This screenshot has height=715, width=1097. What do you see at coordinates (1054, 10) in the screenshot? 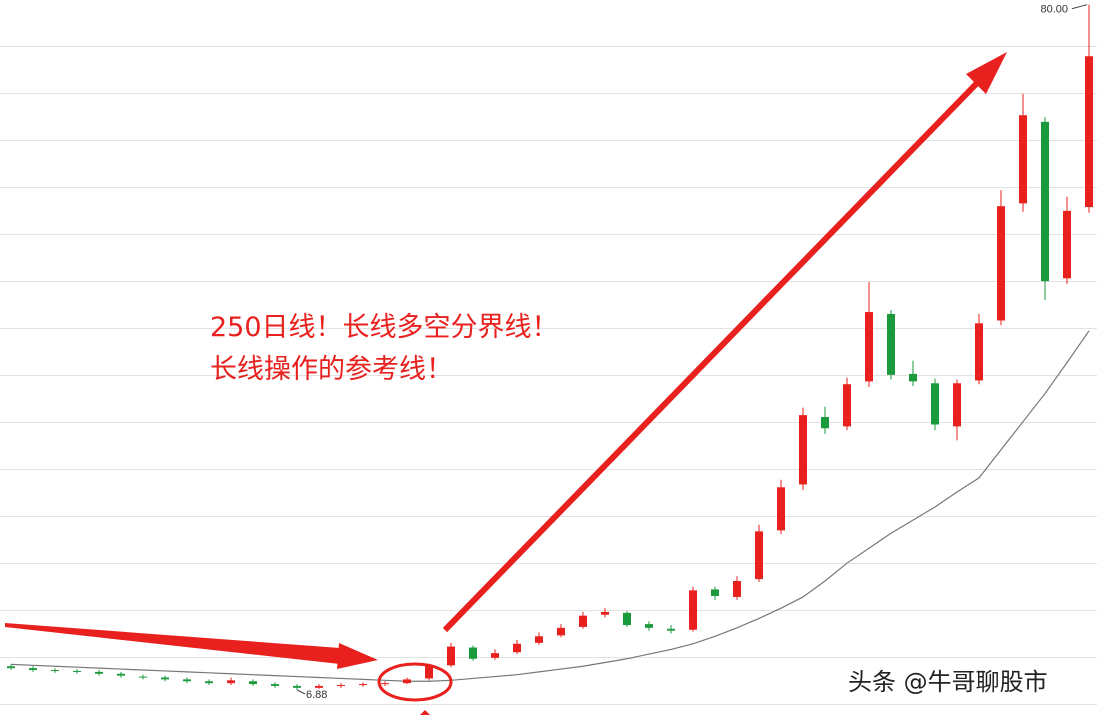
I see `max-label: 80.00` at bounding box center [1054, 10].